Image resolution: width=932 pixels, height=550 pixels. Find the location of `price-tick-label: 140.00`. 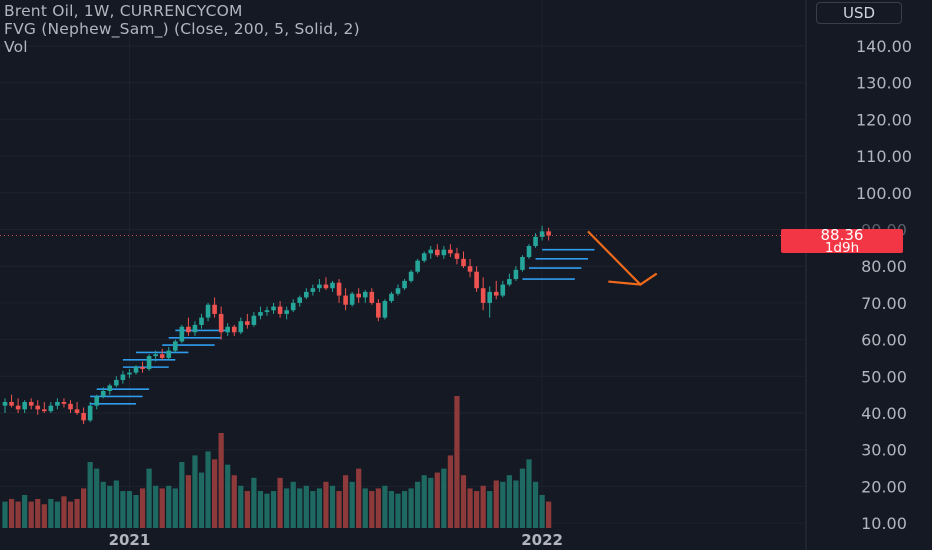

price-tick-label: 140.00 is located at coordinates (884, 46).